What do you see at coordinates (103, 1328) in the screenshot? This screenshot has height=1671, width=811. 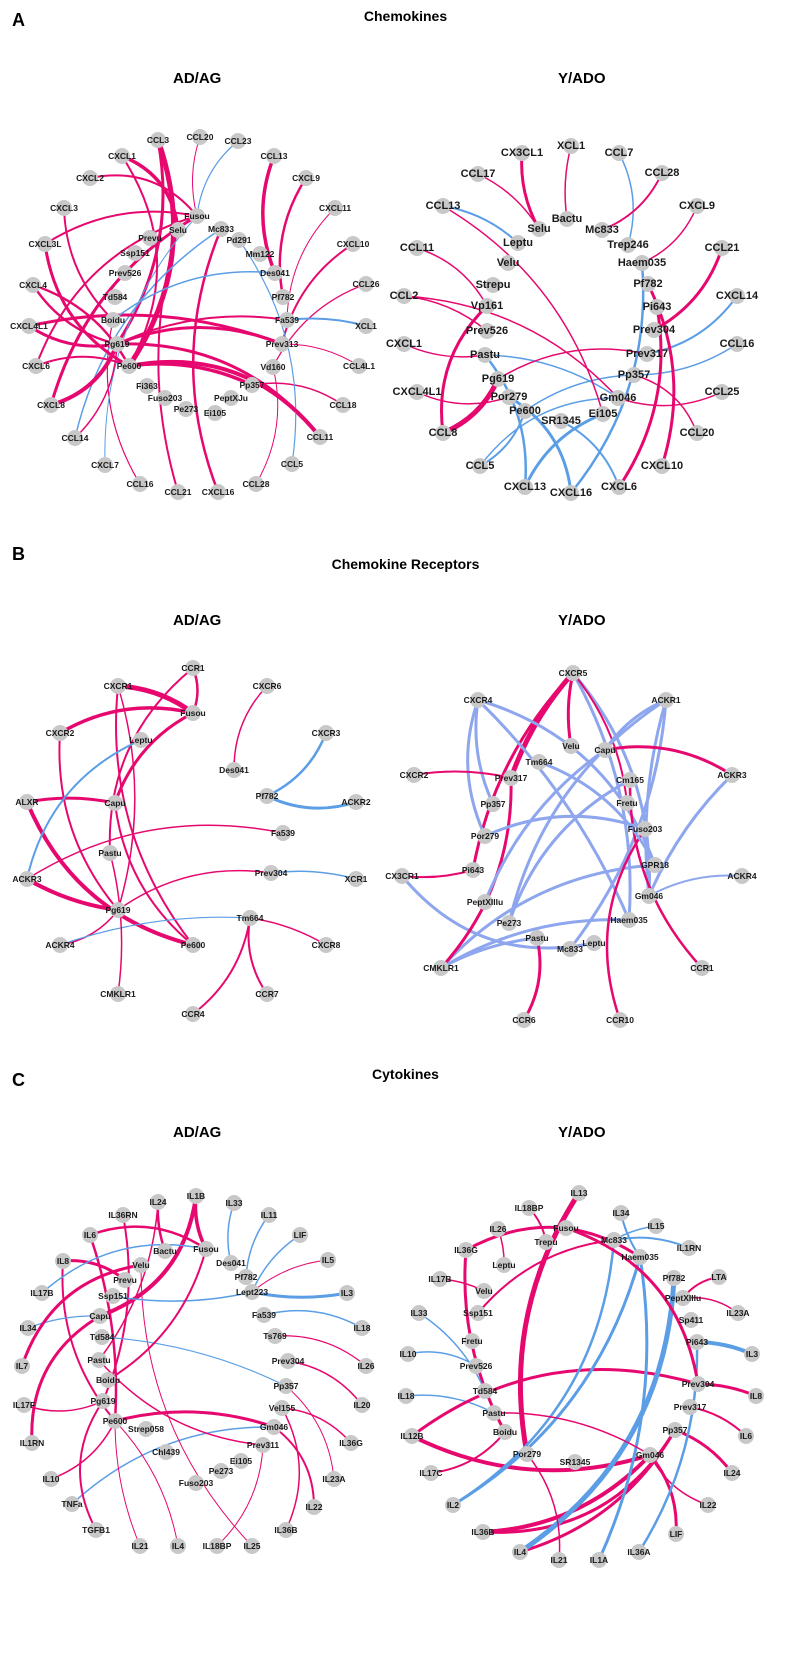 I see `edge-il6-pe600` at bounding box center [103, 1328].